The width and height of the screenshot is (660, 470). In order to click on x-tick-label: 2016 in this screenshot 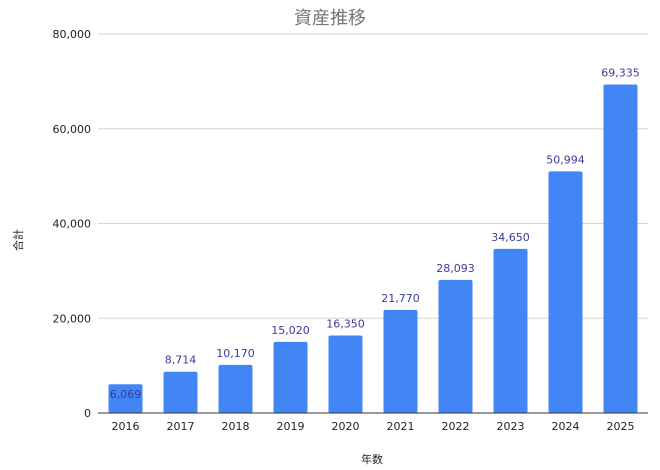, I will do `click(126, 426)`.